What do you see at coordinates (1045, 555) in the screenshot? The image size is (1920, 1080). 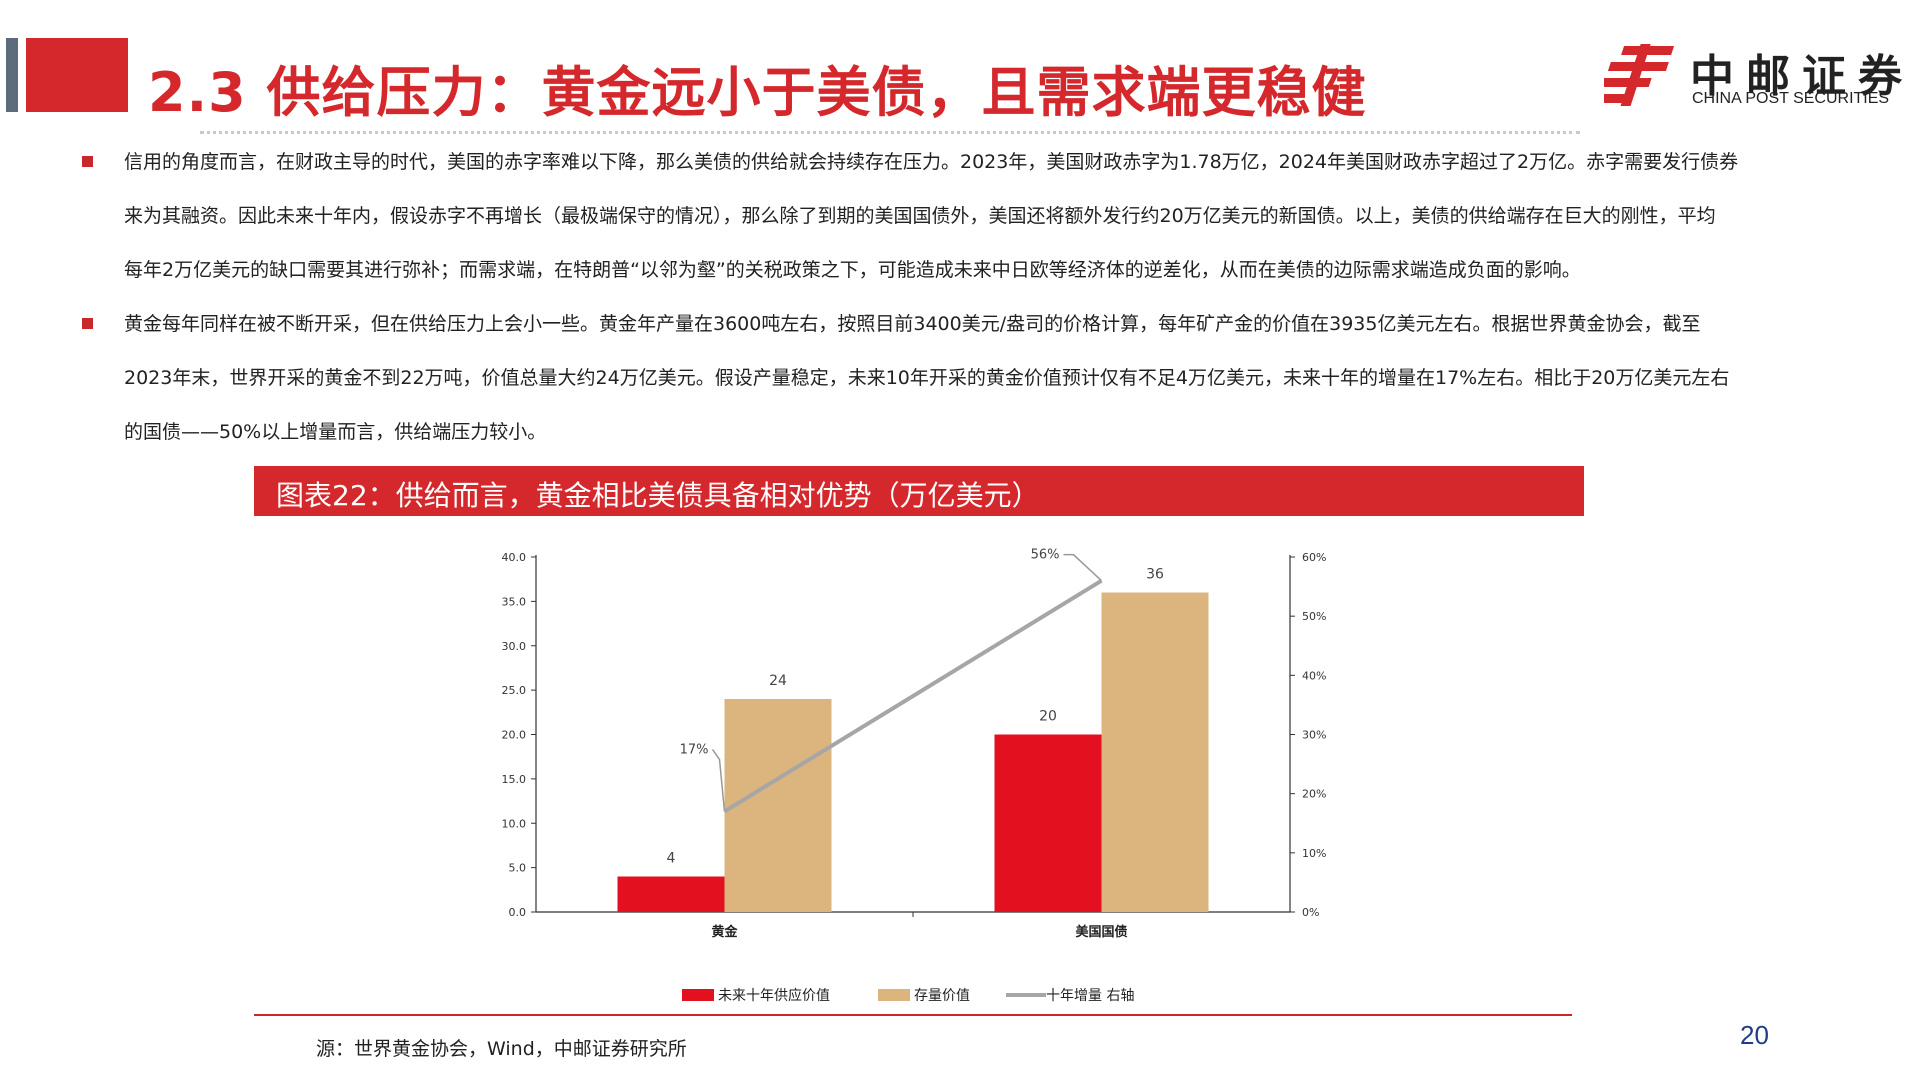 I see `line-data-label: 56%` at bounding box center [1045, 555].